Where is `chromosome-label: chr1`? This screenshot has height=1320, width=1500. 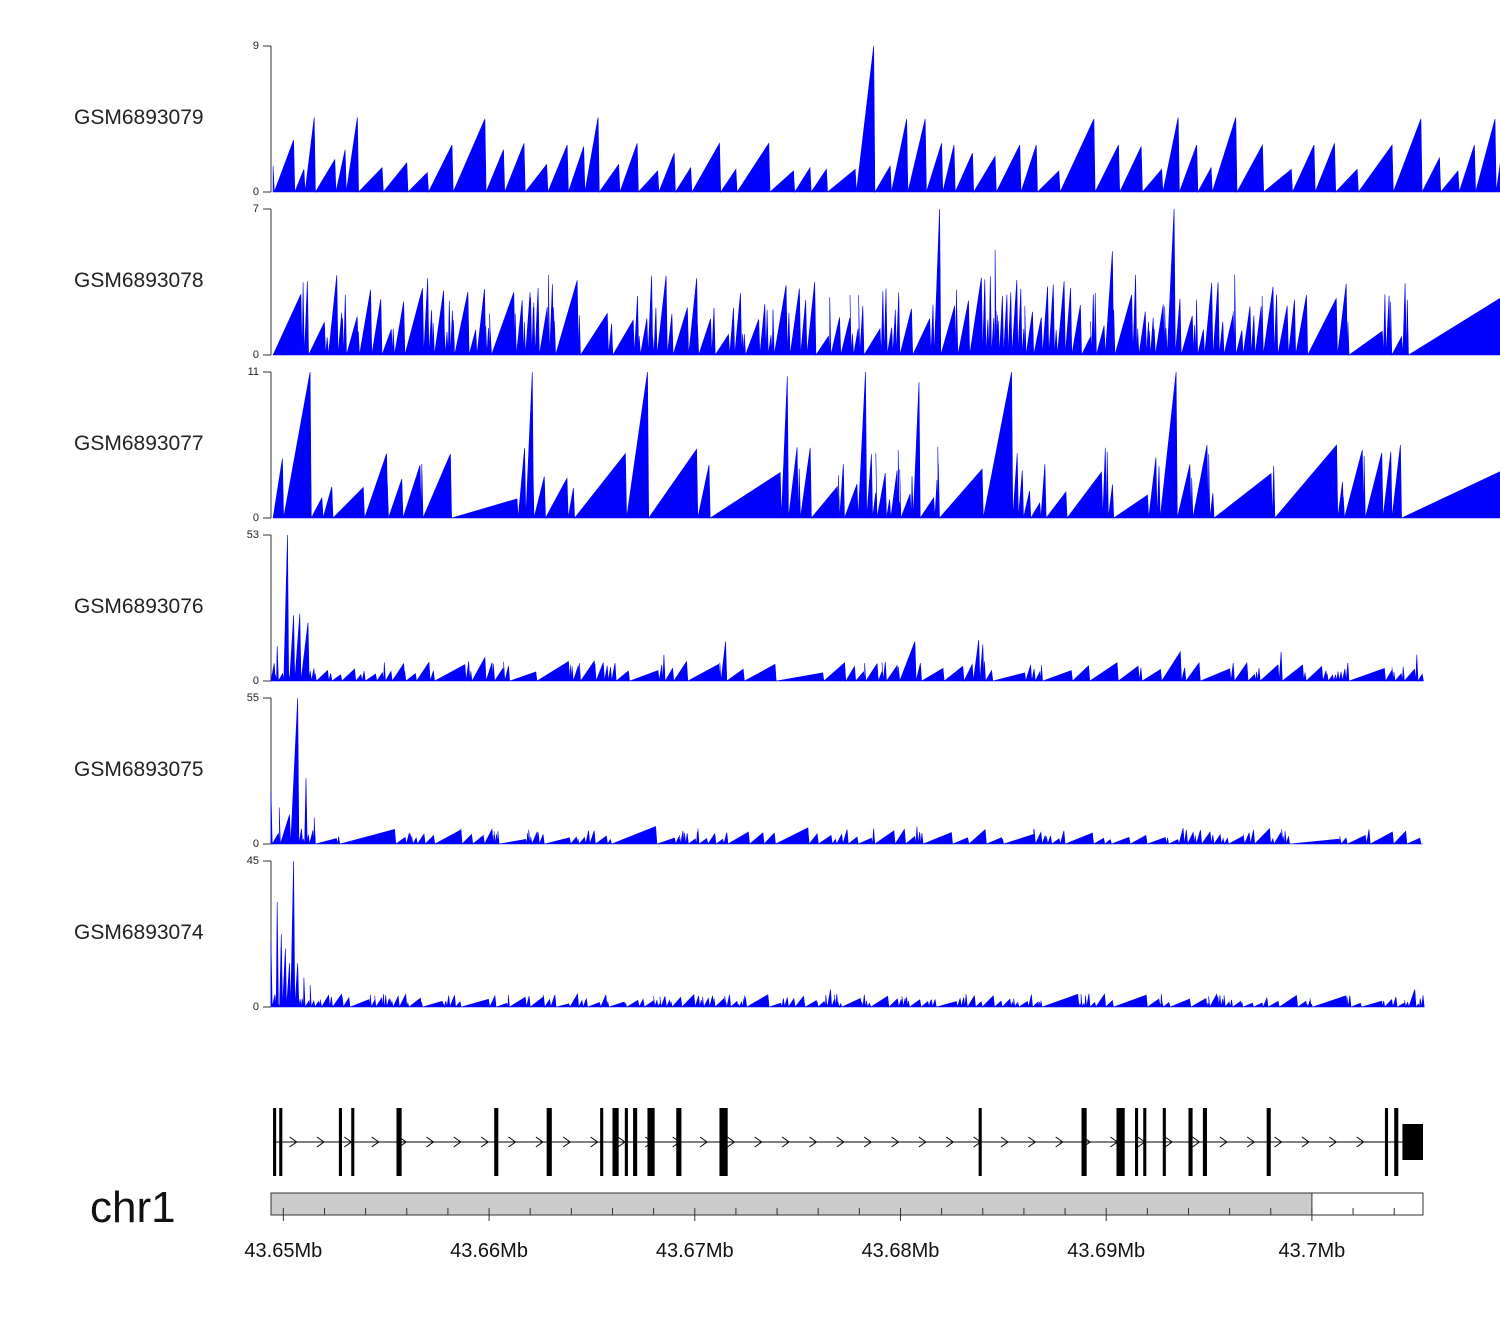 chromosome-label: chr1 is located at coordinates (133, 1207).